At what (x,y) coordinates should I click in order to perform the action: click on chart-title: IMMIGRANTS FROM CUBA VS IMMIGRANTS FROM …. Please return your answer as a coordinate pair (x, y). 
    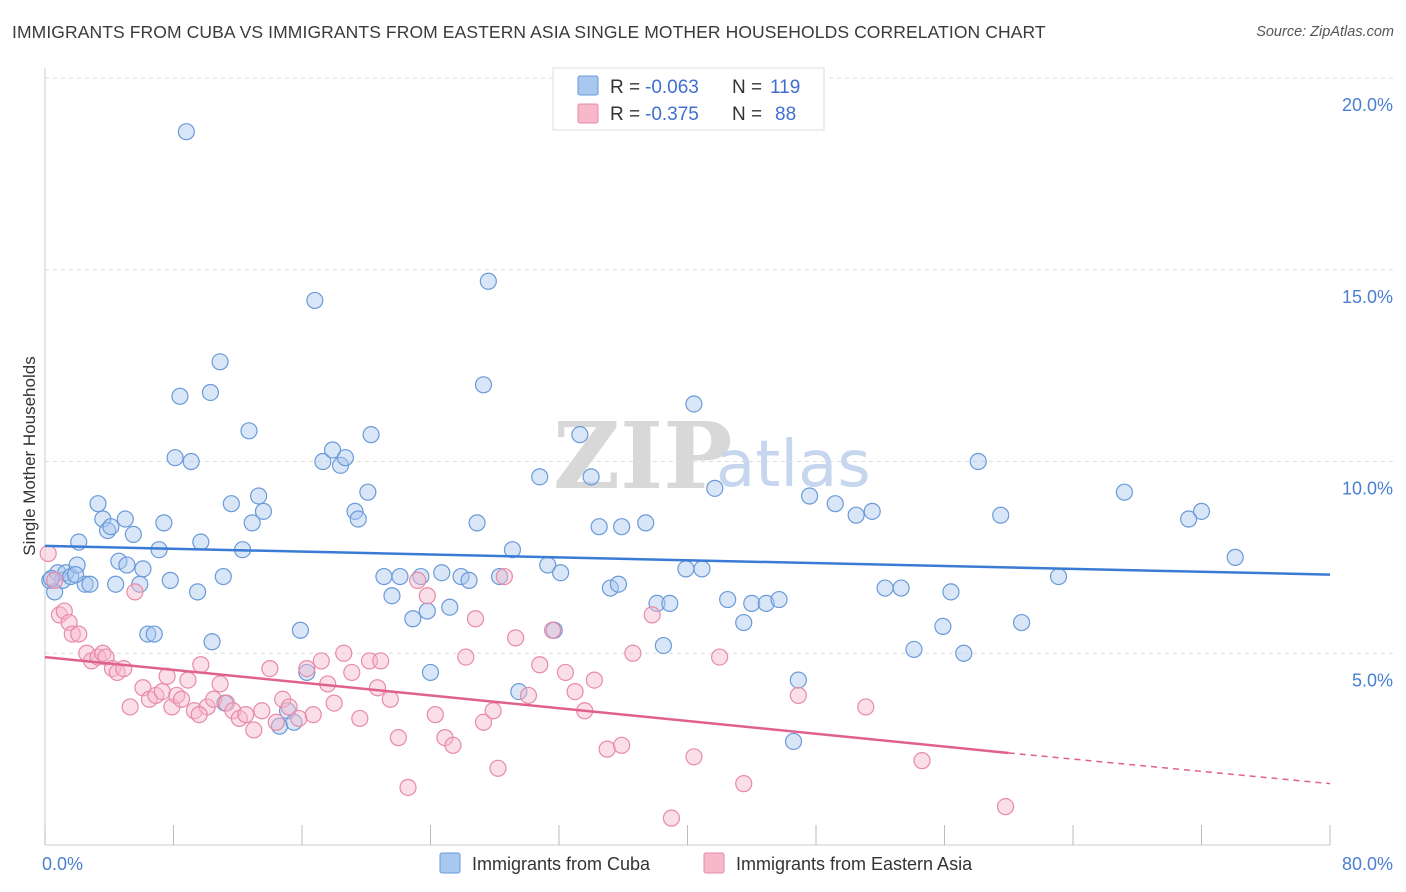
    Looking at the image, I should click on (529, 32).